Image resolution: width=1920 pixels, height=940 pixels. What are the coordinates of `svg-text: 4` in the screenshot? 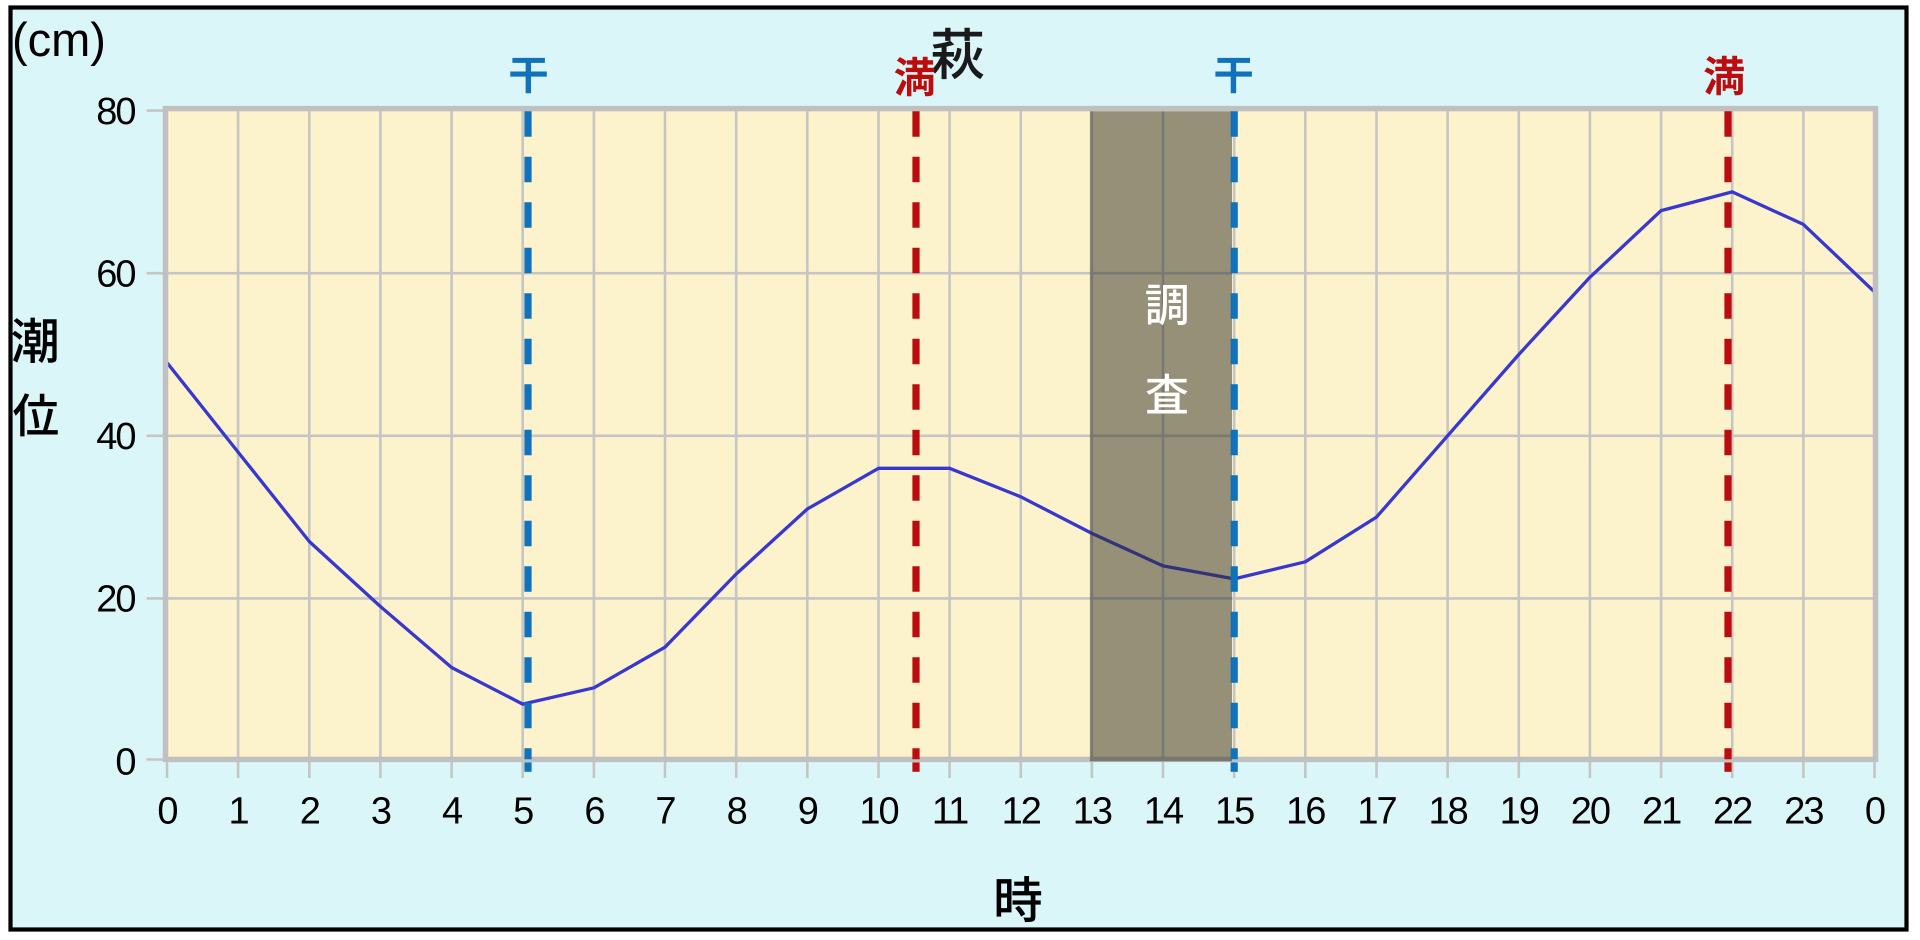 It's located at (452, 812).